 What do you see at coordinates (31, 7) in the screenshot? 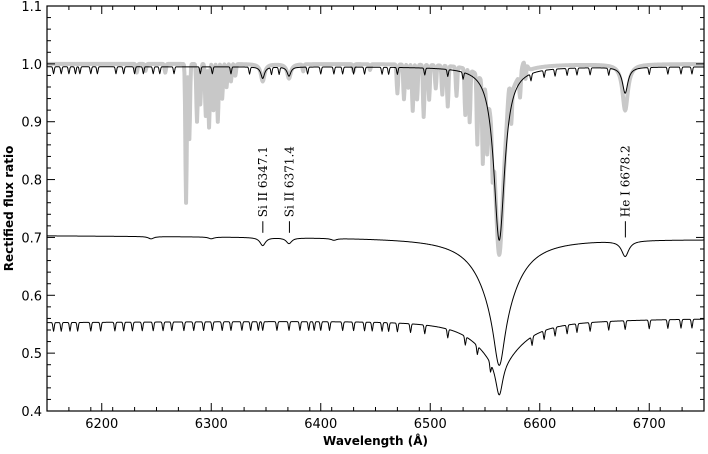
I see `y-tick-label: 1.1` at bounding box center [31, 7].